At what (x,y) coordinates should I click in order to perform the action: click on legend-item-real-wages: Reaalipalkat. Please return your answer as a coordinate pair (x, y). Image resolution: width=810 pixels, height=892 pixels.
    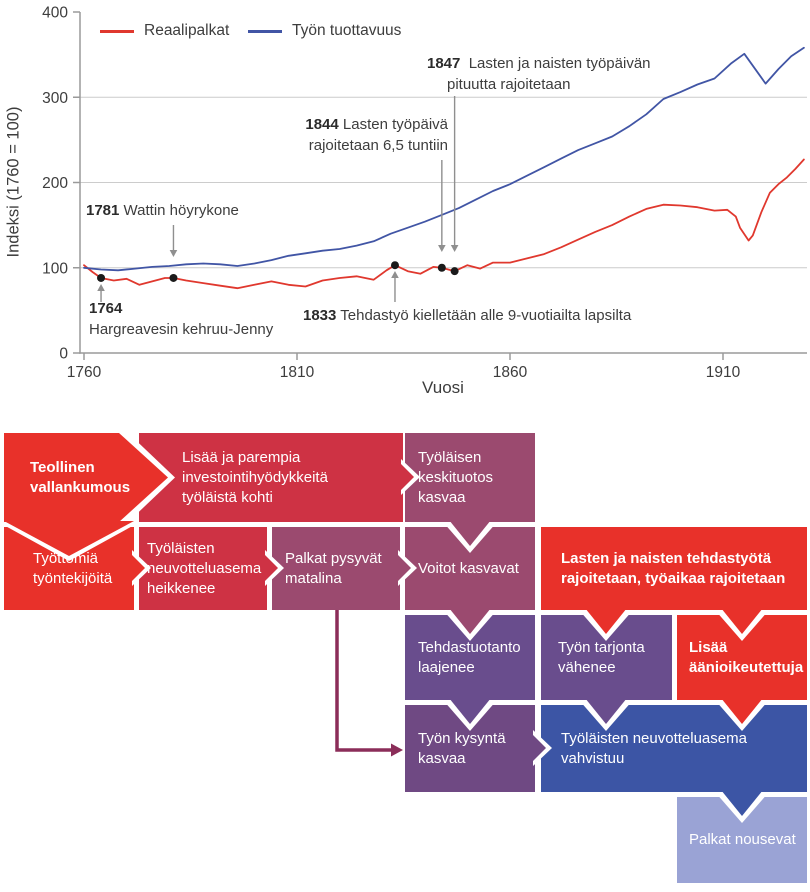
    Looking at the image, I should click on (164, 31).